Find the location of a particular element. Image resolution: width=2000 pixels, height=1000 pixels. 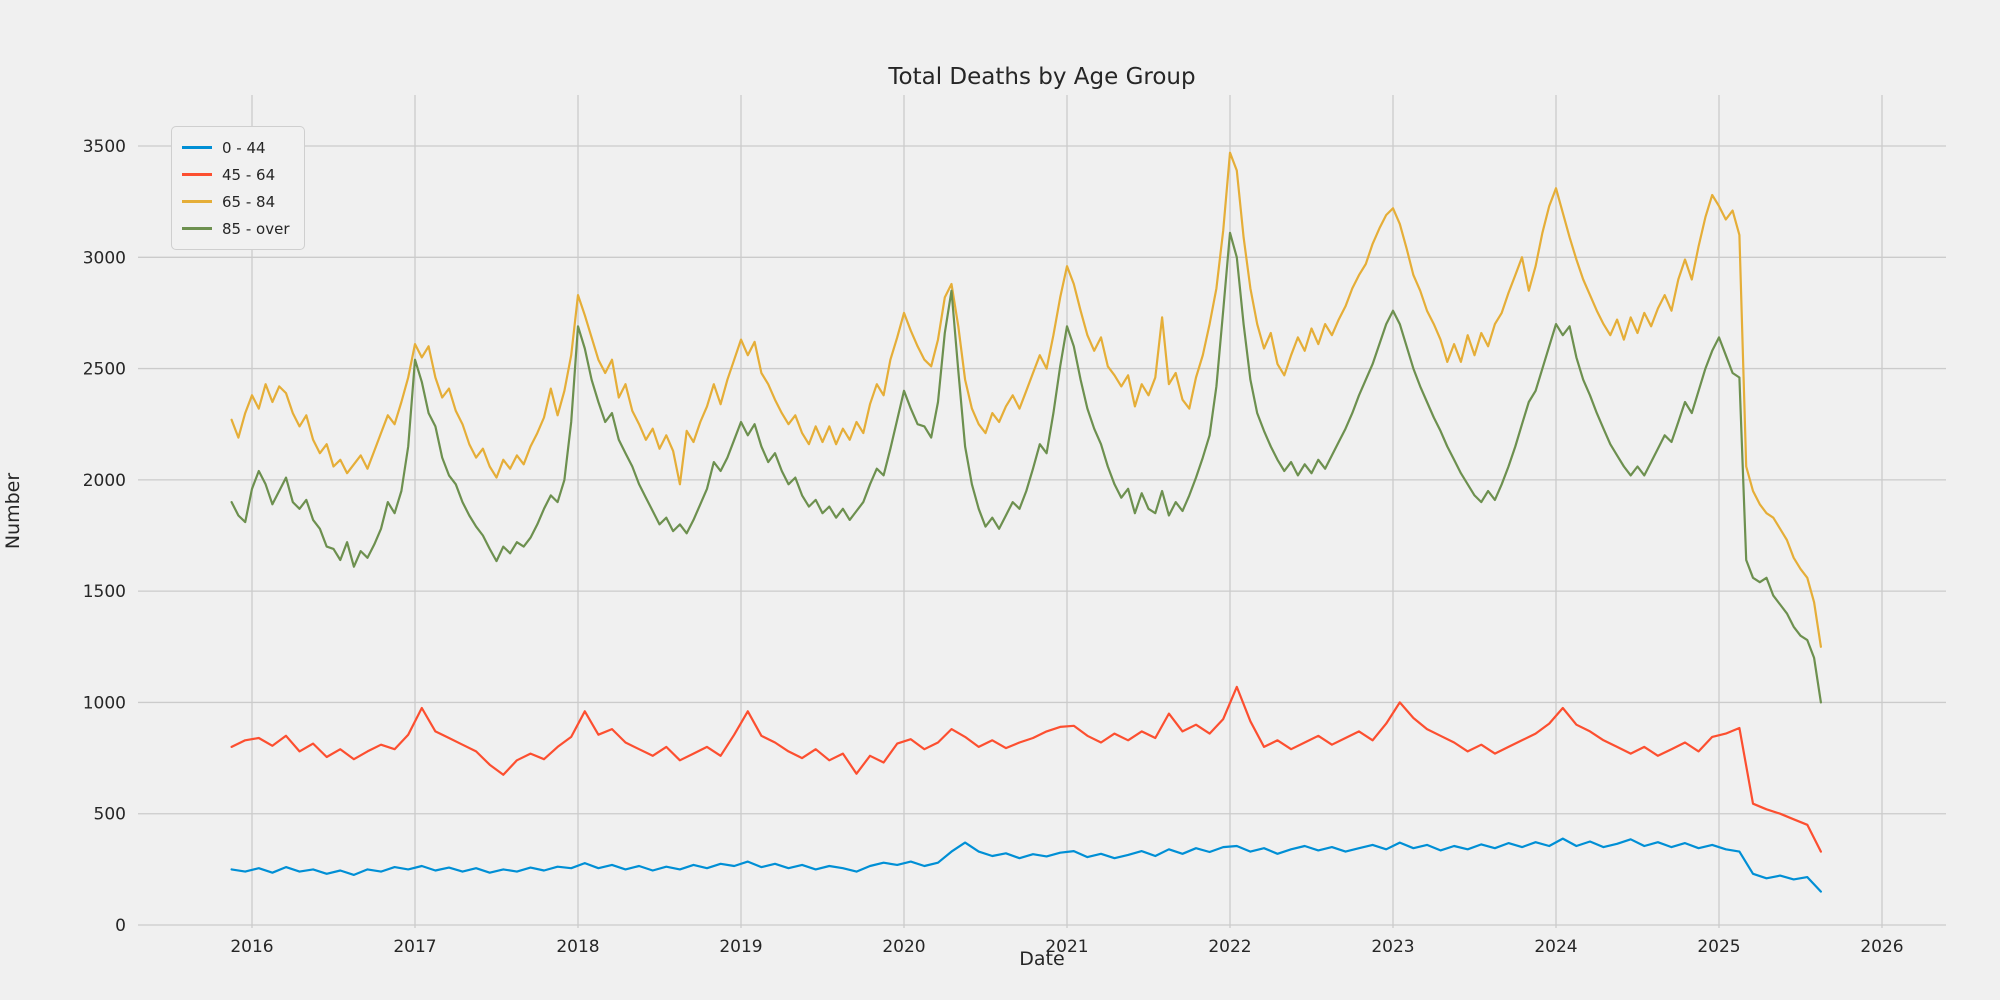

legend-label-85-over: 85 - over is located at coordinates (256, 228).